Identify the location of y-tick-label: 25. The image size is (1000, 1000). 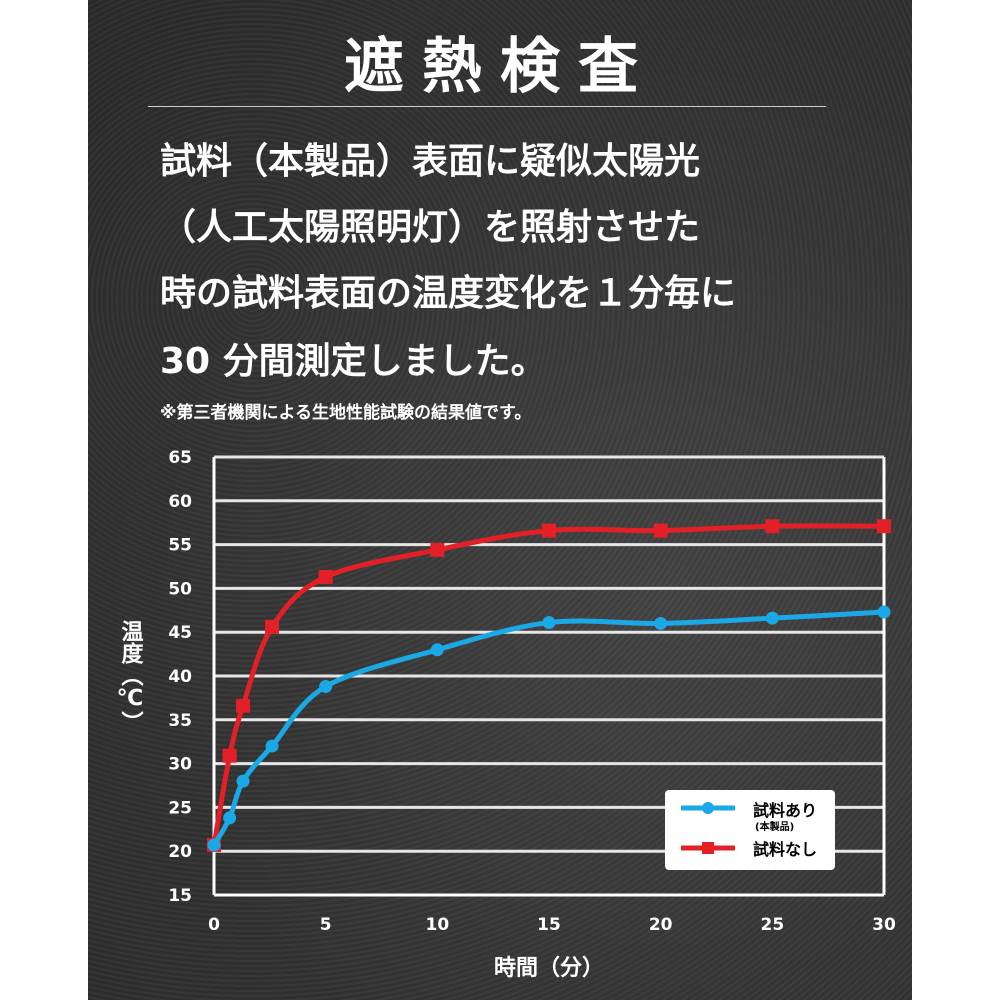
(180, 808).